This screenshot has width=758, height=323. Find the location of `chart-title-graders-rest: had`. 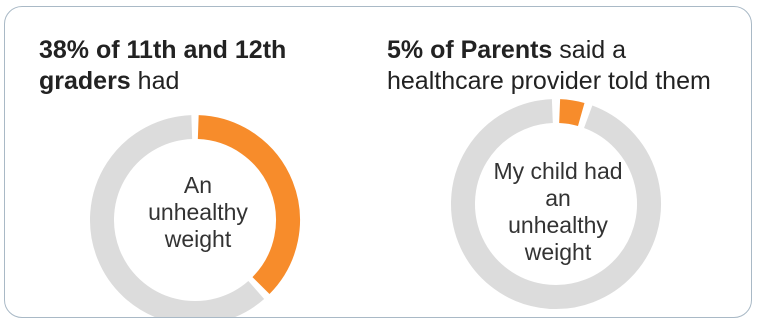

chart-title-graders-rest: had is located at coordinates (155, 81).